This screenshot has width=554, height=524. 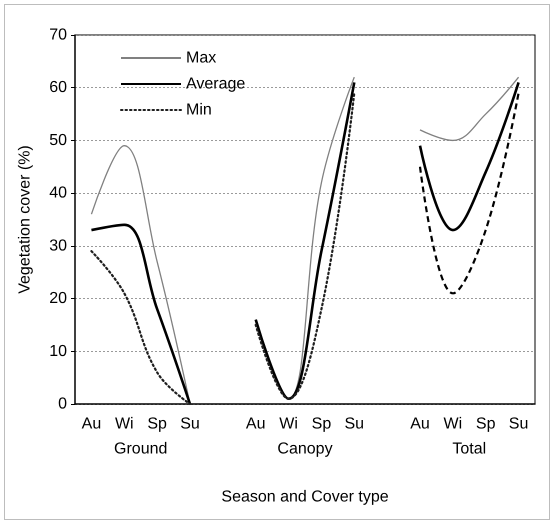 What do you see at coordinates (201, 58) in the screenshot?
I see `legend-label: Max` at bounding box center [201, 58].